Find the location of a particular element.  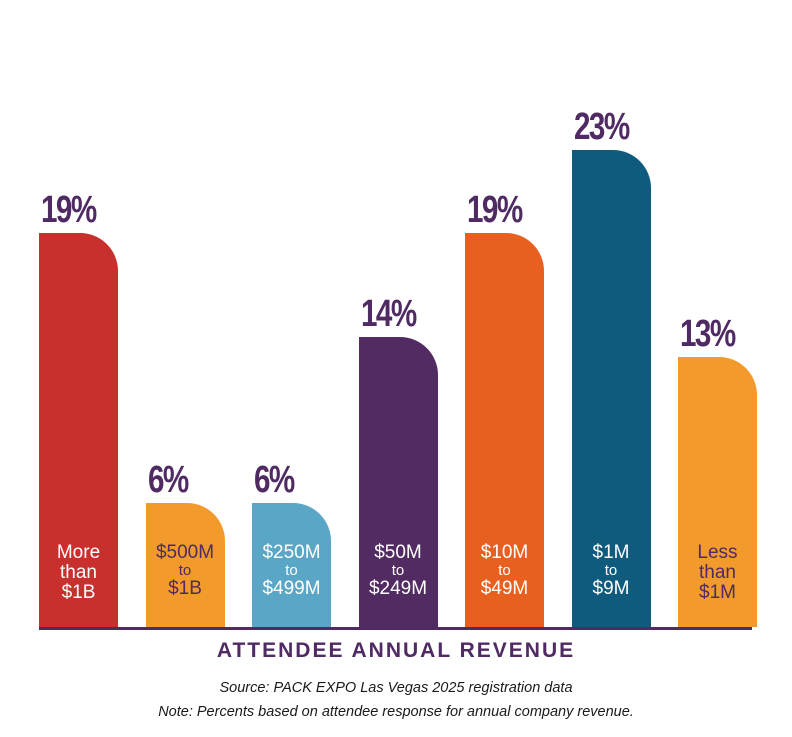

value-label-2: 6% is located at coordinates (168, 479).